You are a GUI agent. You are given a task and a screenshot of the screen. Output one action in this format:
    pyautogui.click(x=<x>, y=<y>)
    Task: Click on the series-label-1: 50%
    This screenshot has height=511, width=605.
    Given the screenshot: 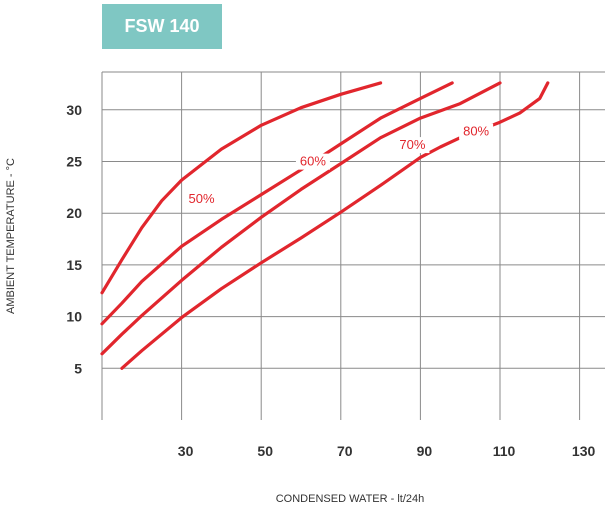 What is the action you would take?
    pyautogui.click(x=201, y=198)
    